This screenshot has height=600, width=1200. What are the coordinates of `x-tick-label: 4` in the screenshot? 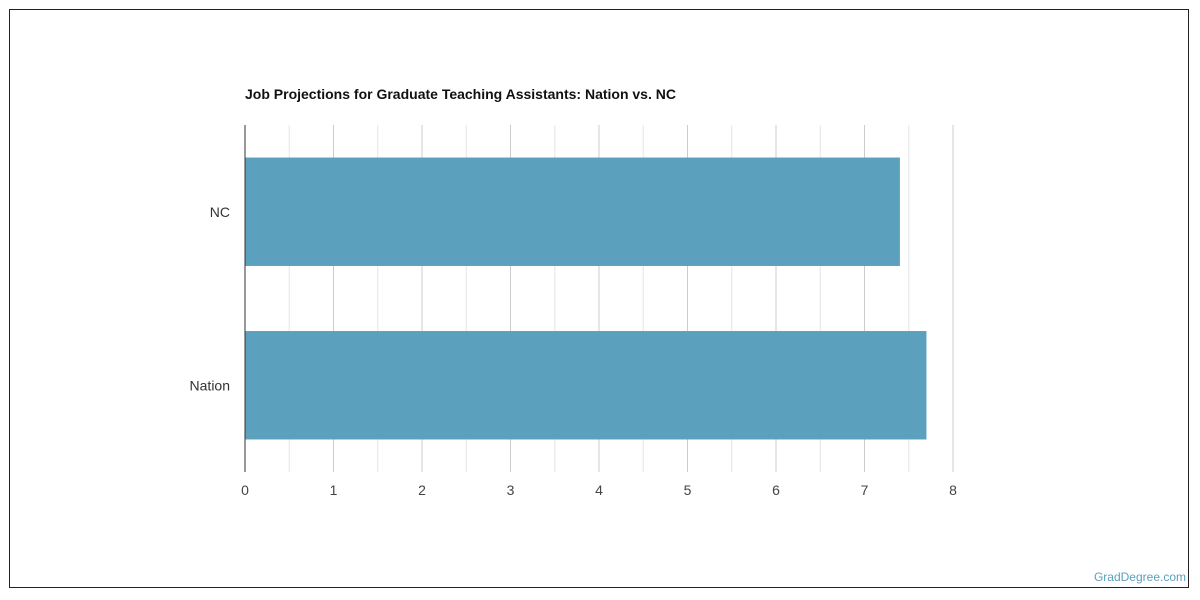 It's located at (599, 490).